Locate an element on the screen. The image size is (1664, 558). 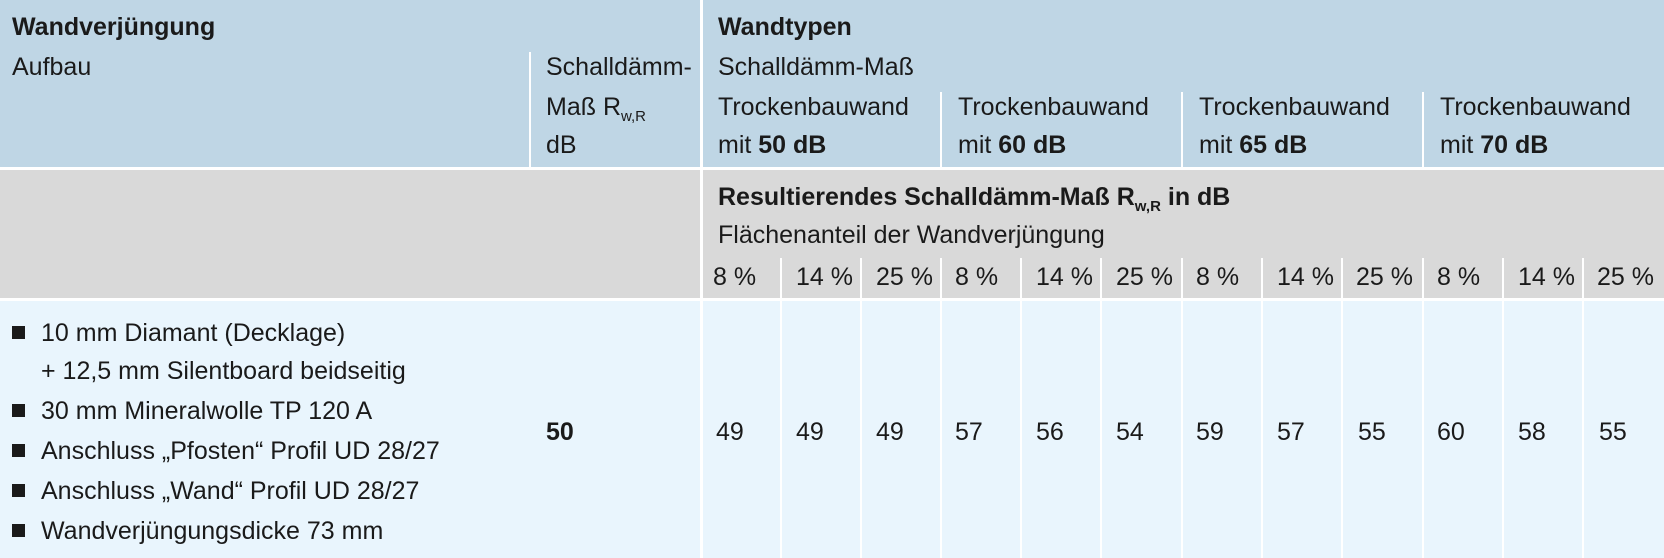
list-item: 10 mm Diamant (Decklage) is located at coordinates (178, 333).